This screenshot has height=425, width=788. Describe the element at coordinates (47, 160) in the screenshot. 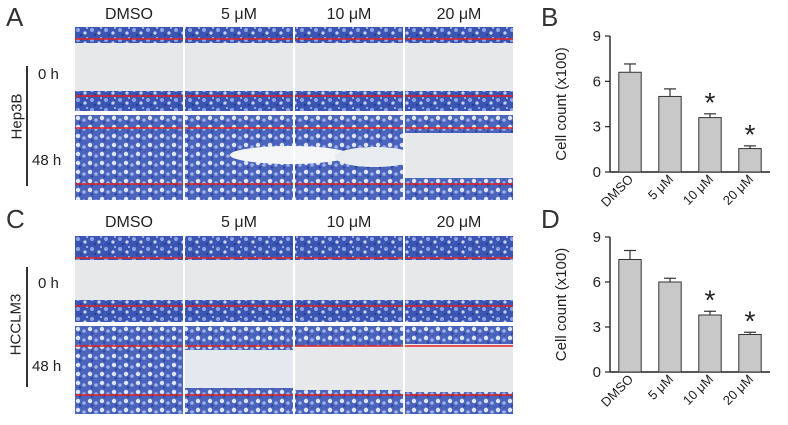

I see `time-label-48h-hep3b: 48 h` at that location.